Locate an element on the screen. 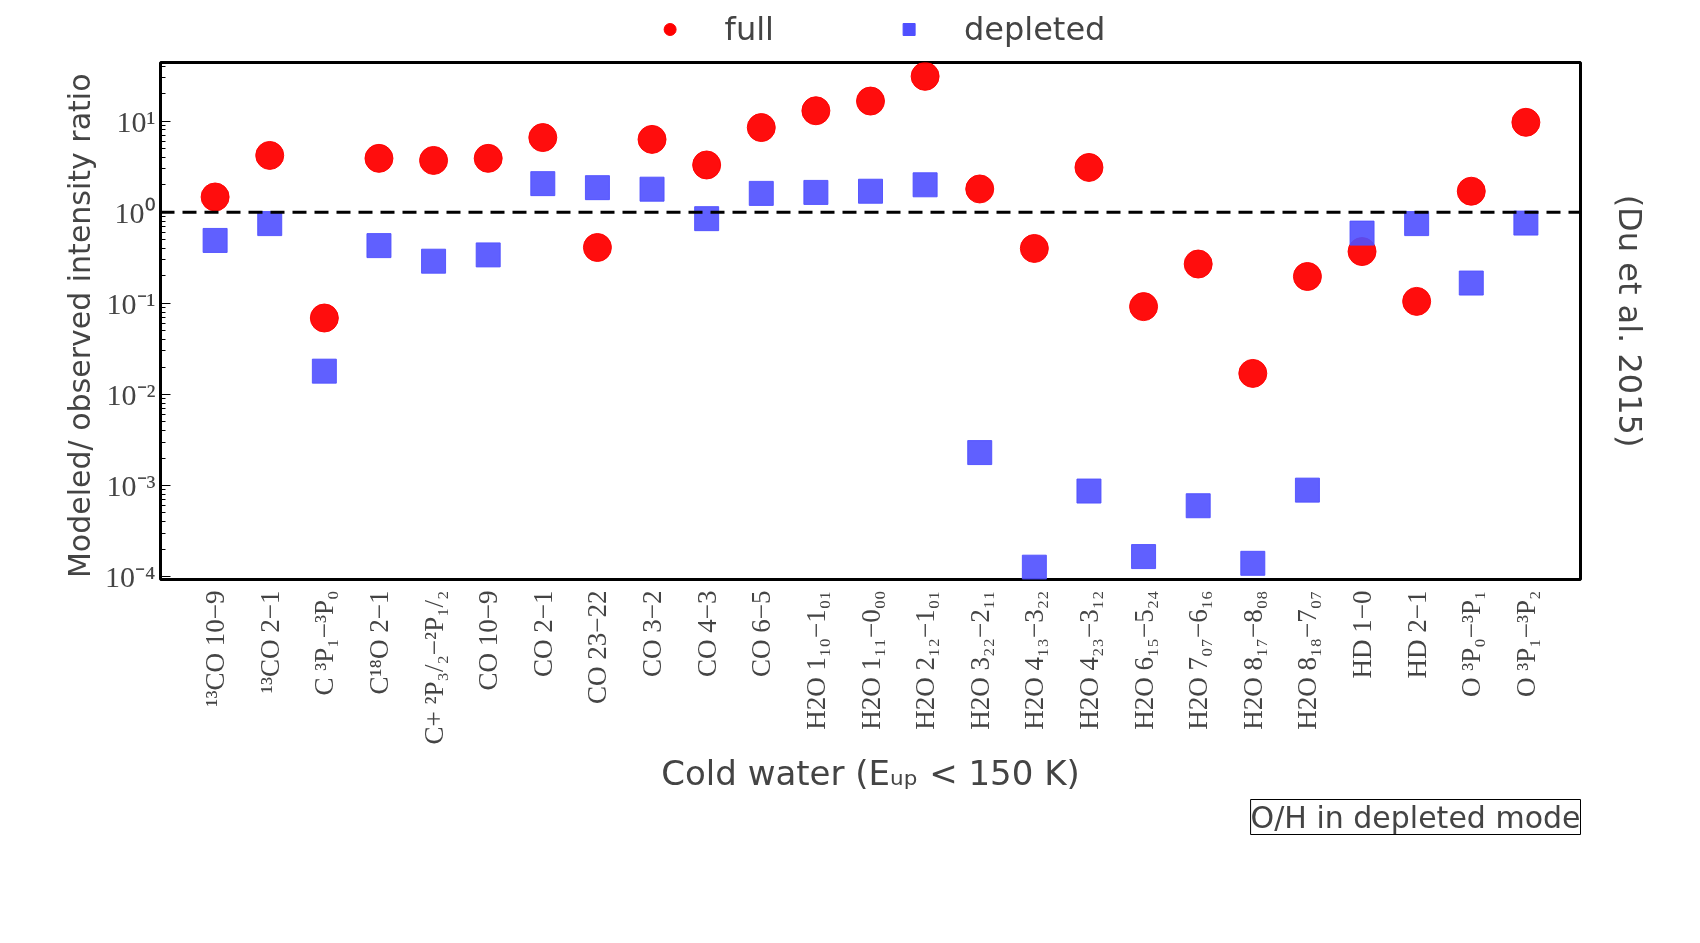  x-tick-label: HD 2−1 is located at coordinates (1416, 634).